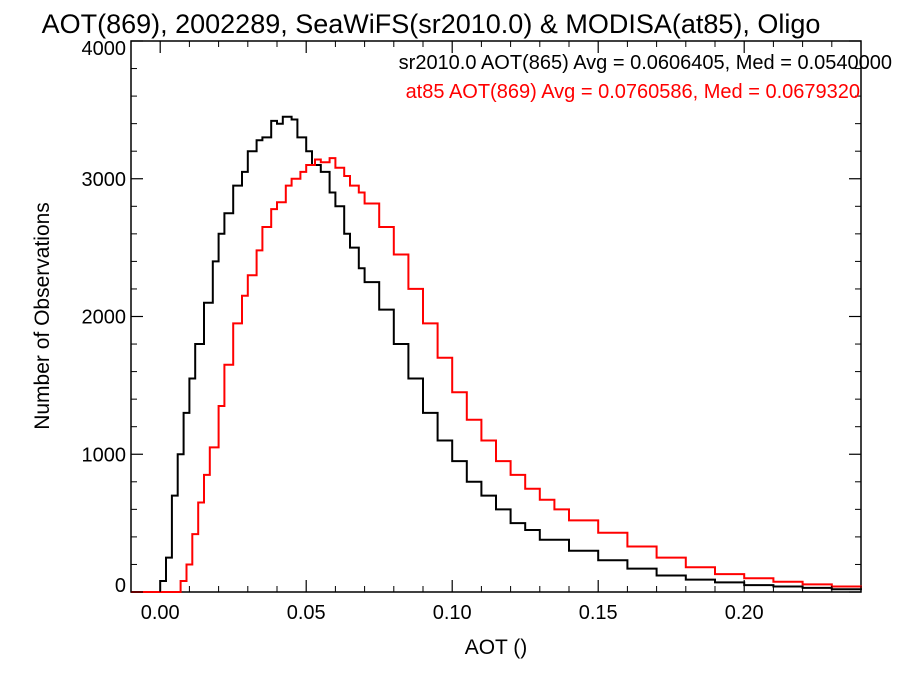 The width and height of the screenshot is (900, 675). I want to click on x-tick-label: 0.20, so click(744, 613).